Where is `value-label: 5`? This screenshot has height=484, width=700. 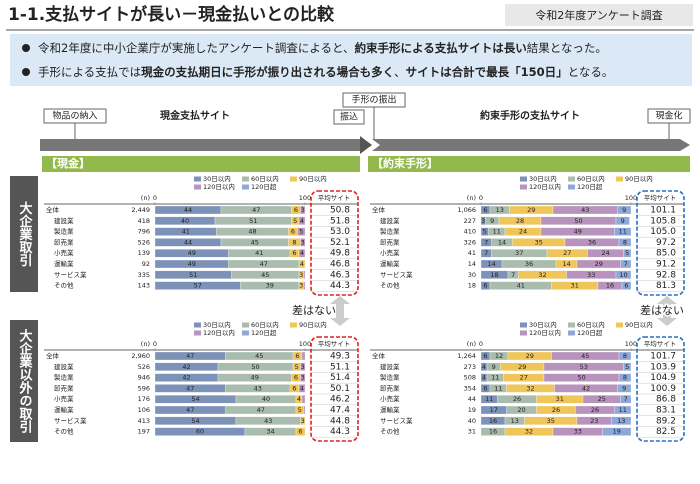 value-label: 5 is located at coordinates (301, 232).